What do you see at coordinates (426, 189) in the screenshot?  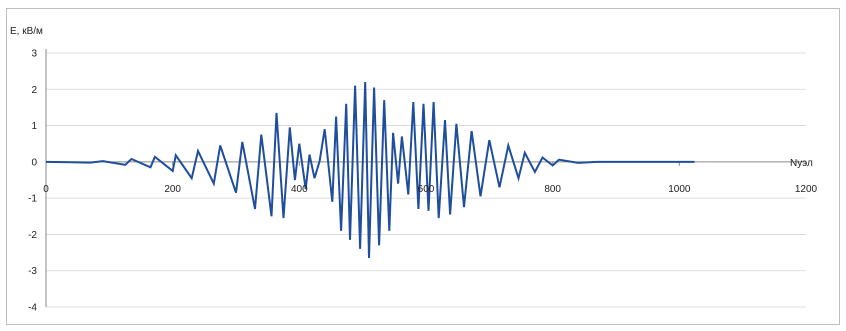 I see `x-tick-label: 600` at bounding box center [426, 189].